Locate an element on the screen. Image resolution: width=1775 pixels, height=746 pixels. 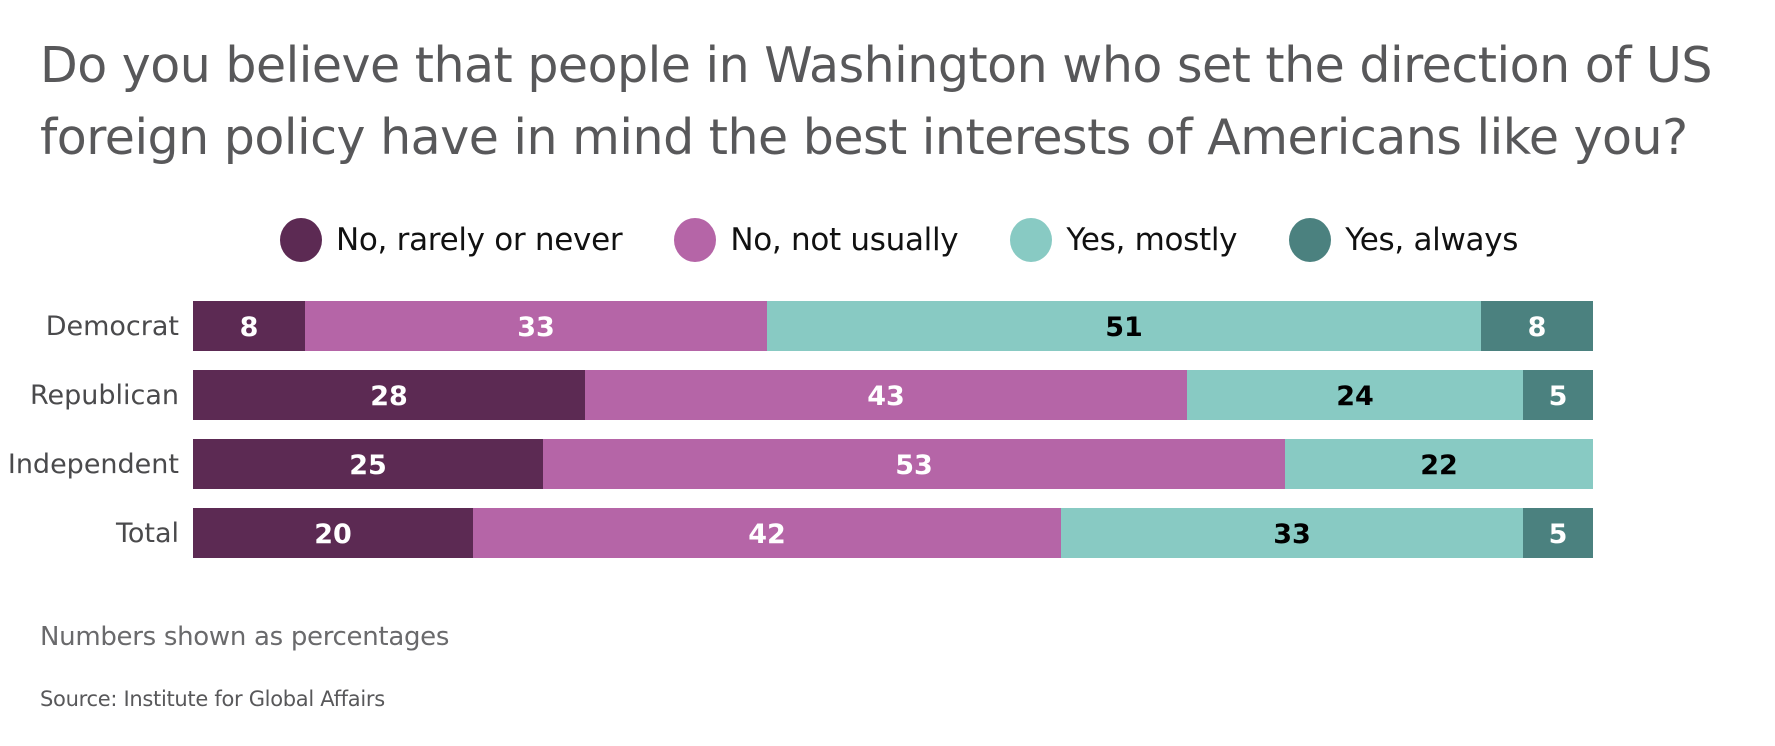
data-label-total-yes-mostly: 33 is located at coordinates (1292, 534).